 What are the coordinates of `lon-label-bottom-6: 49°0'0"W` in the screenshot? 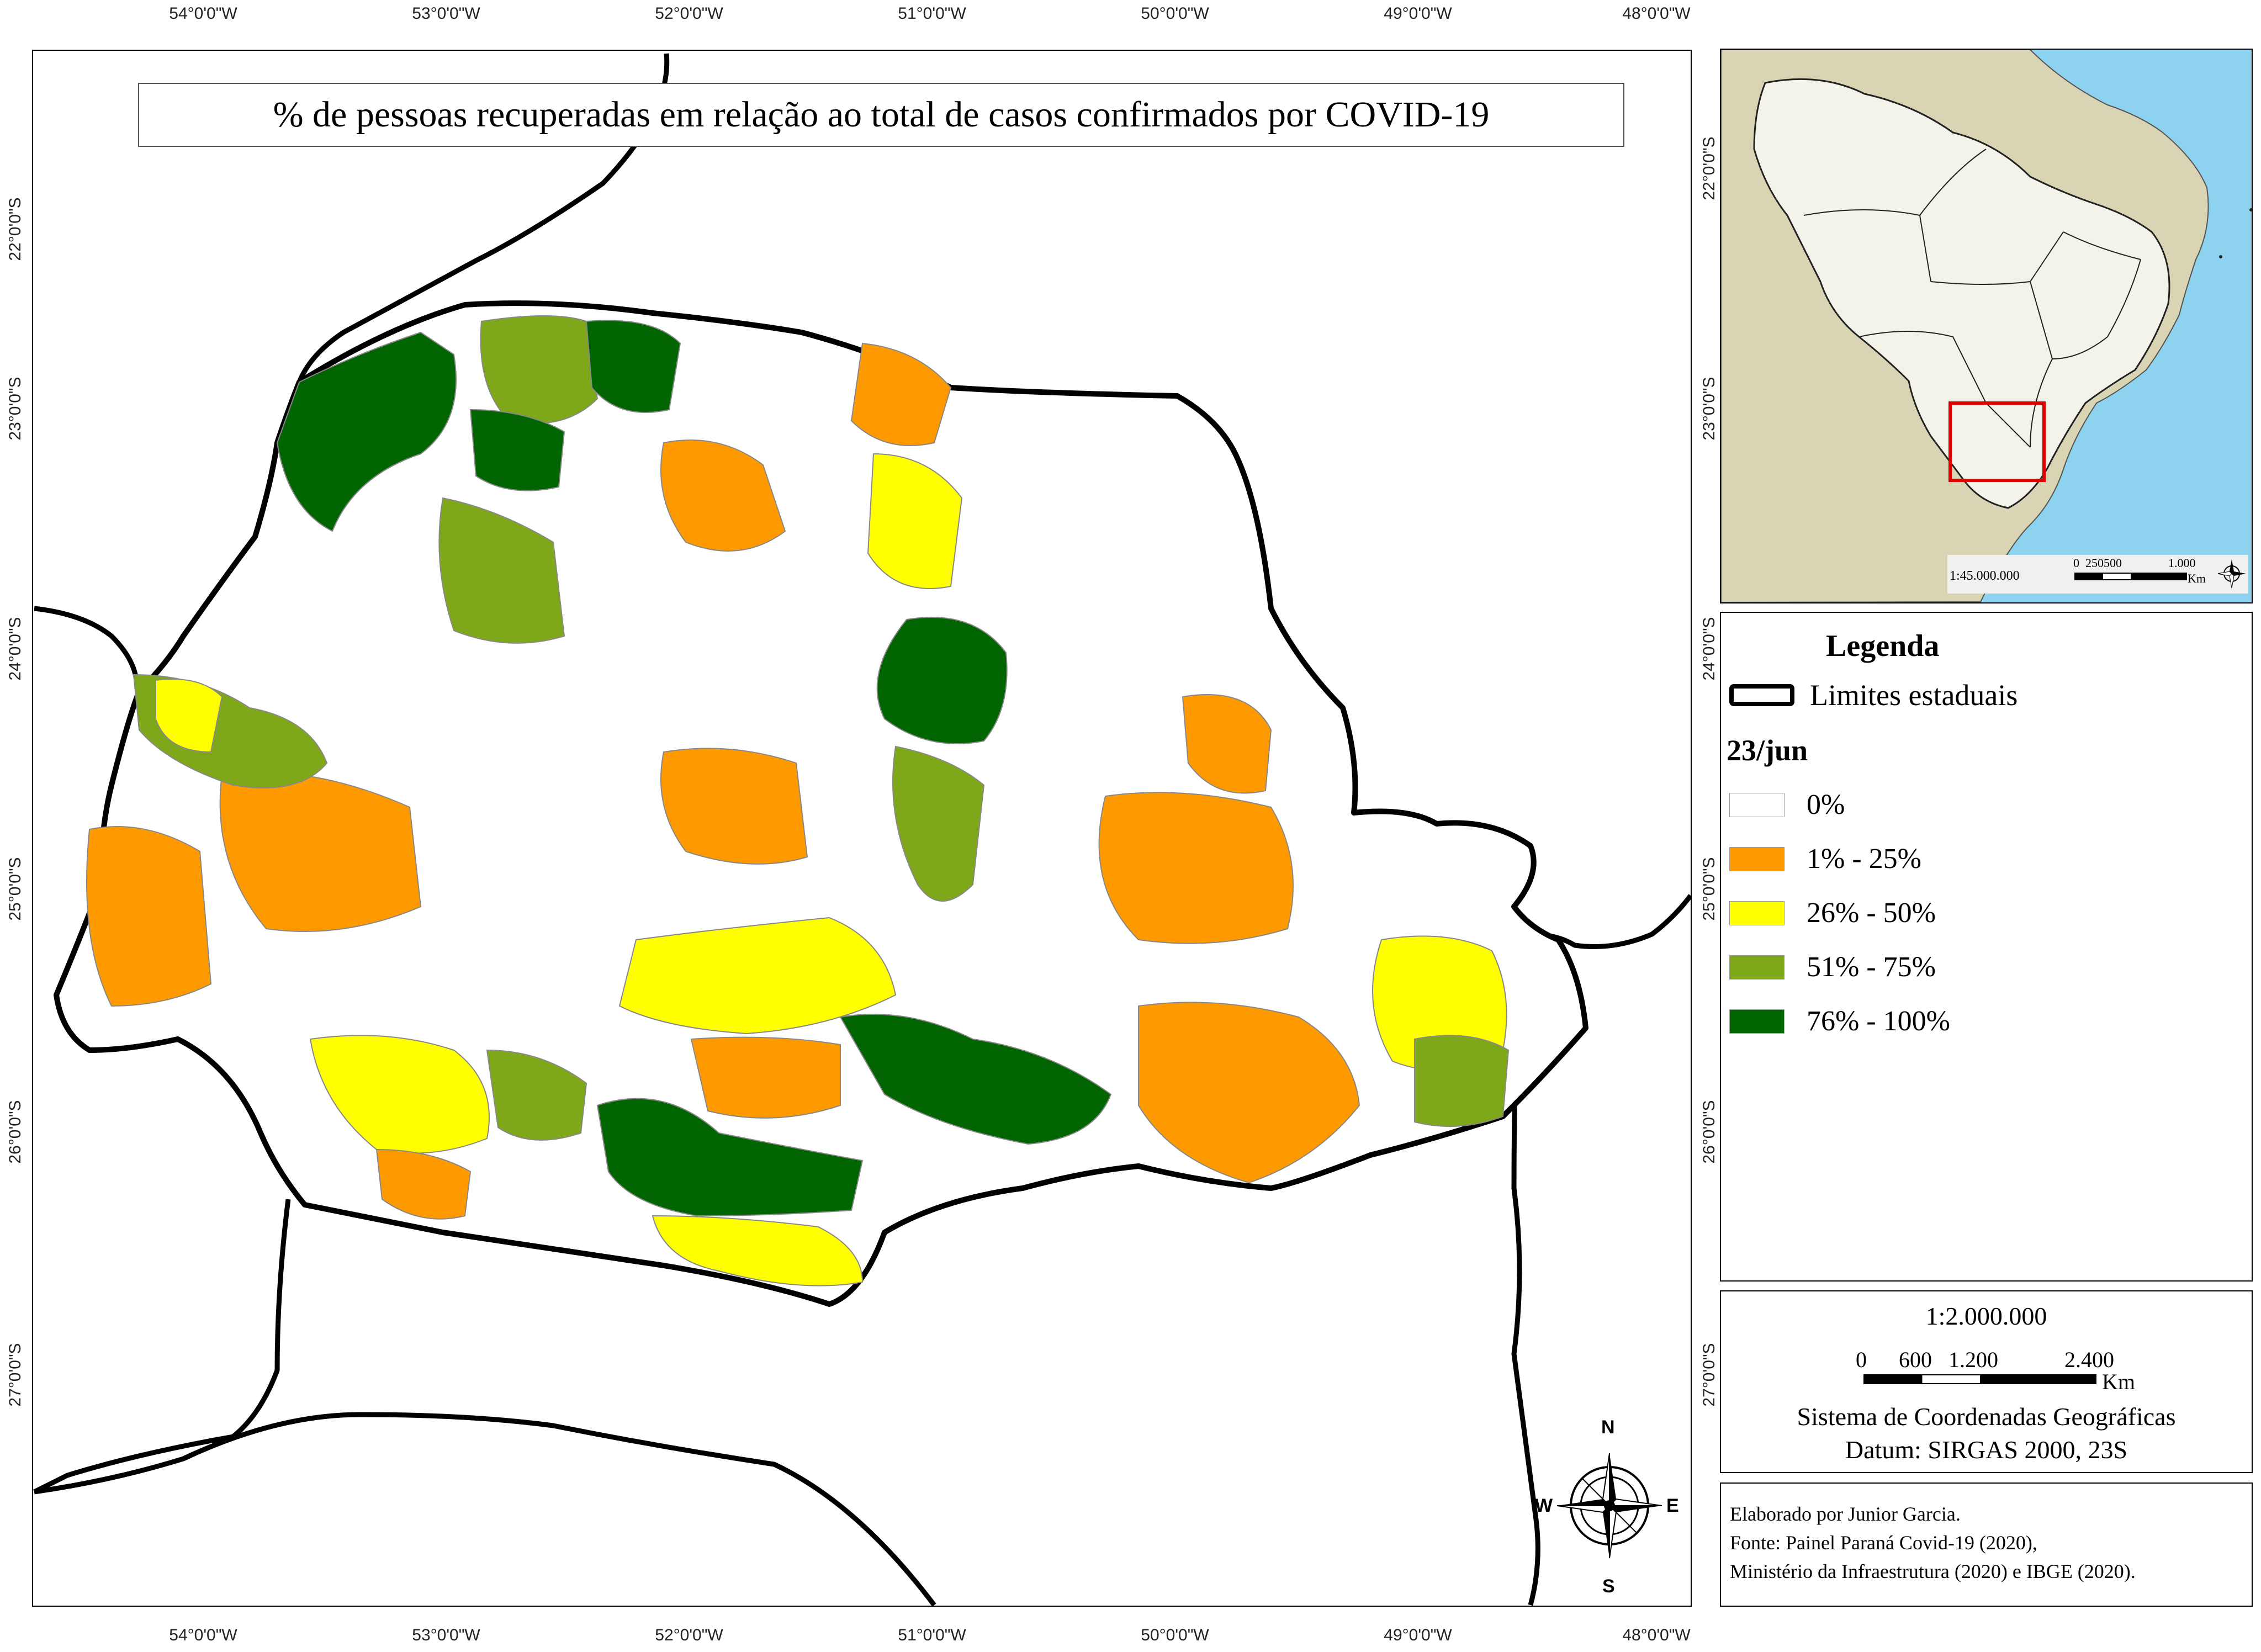 It's located at (1418, 1635).